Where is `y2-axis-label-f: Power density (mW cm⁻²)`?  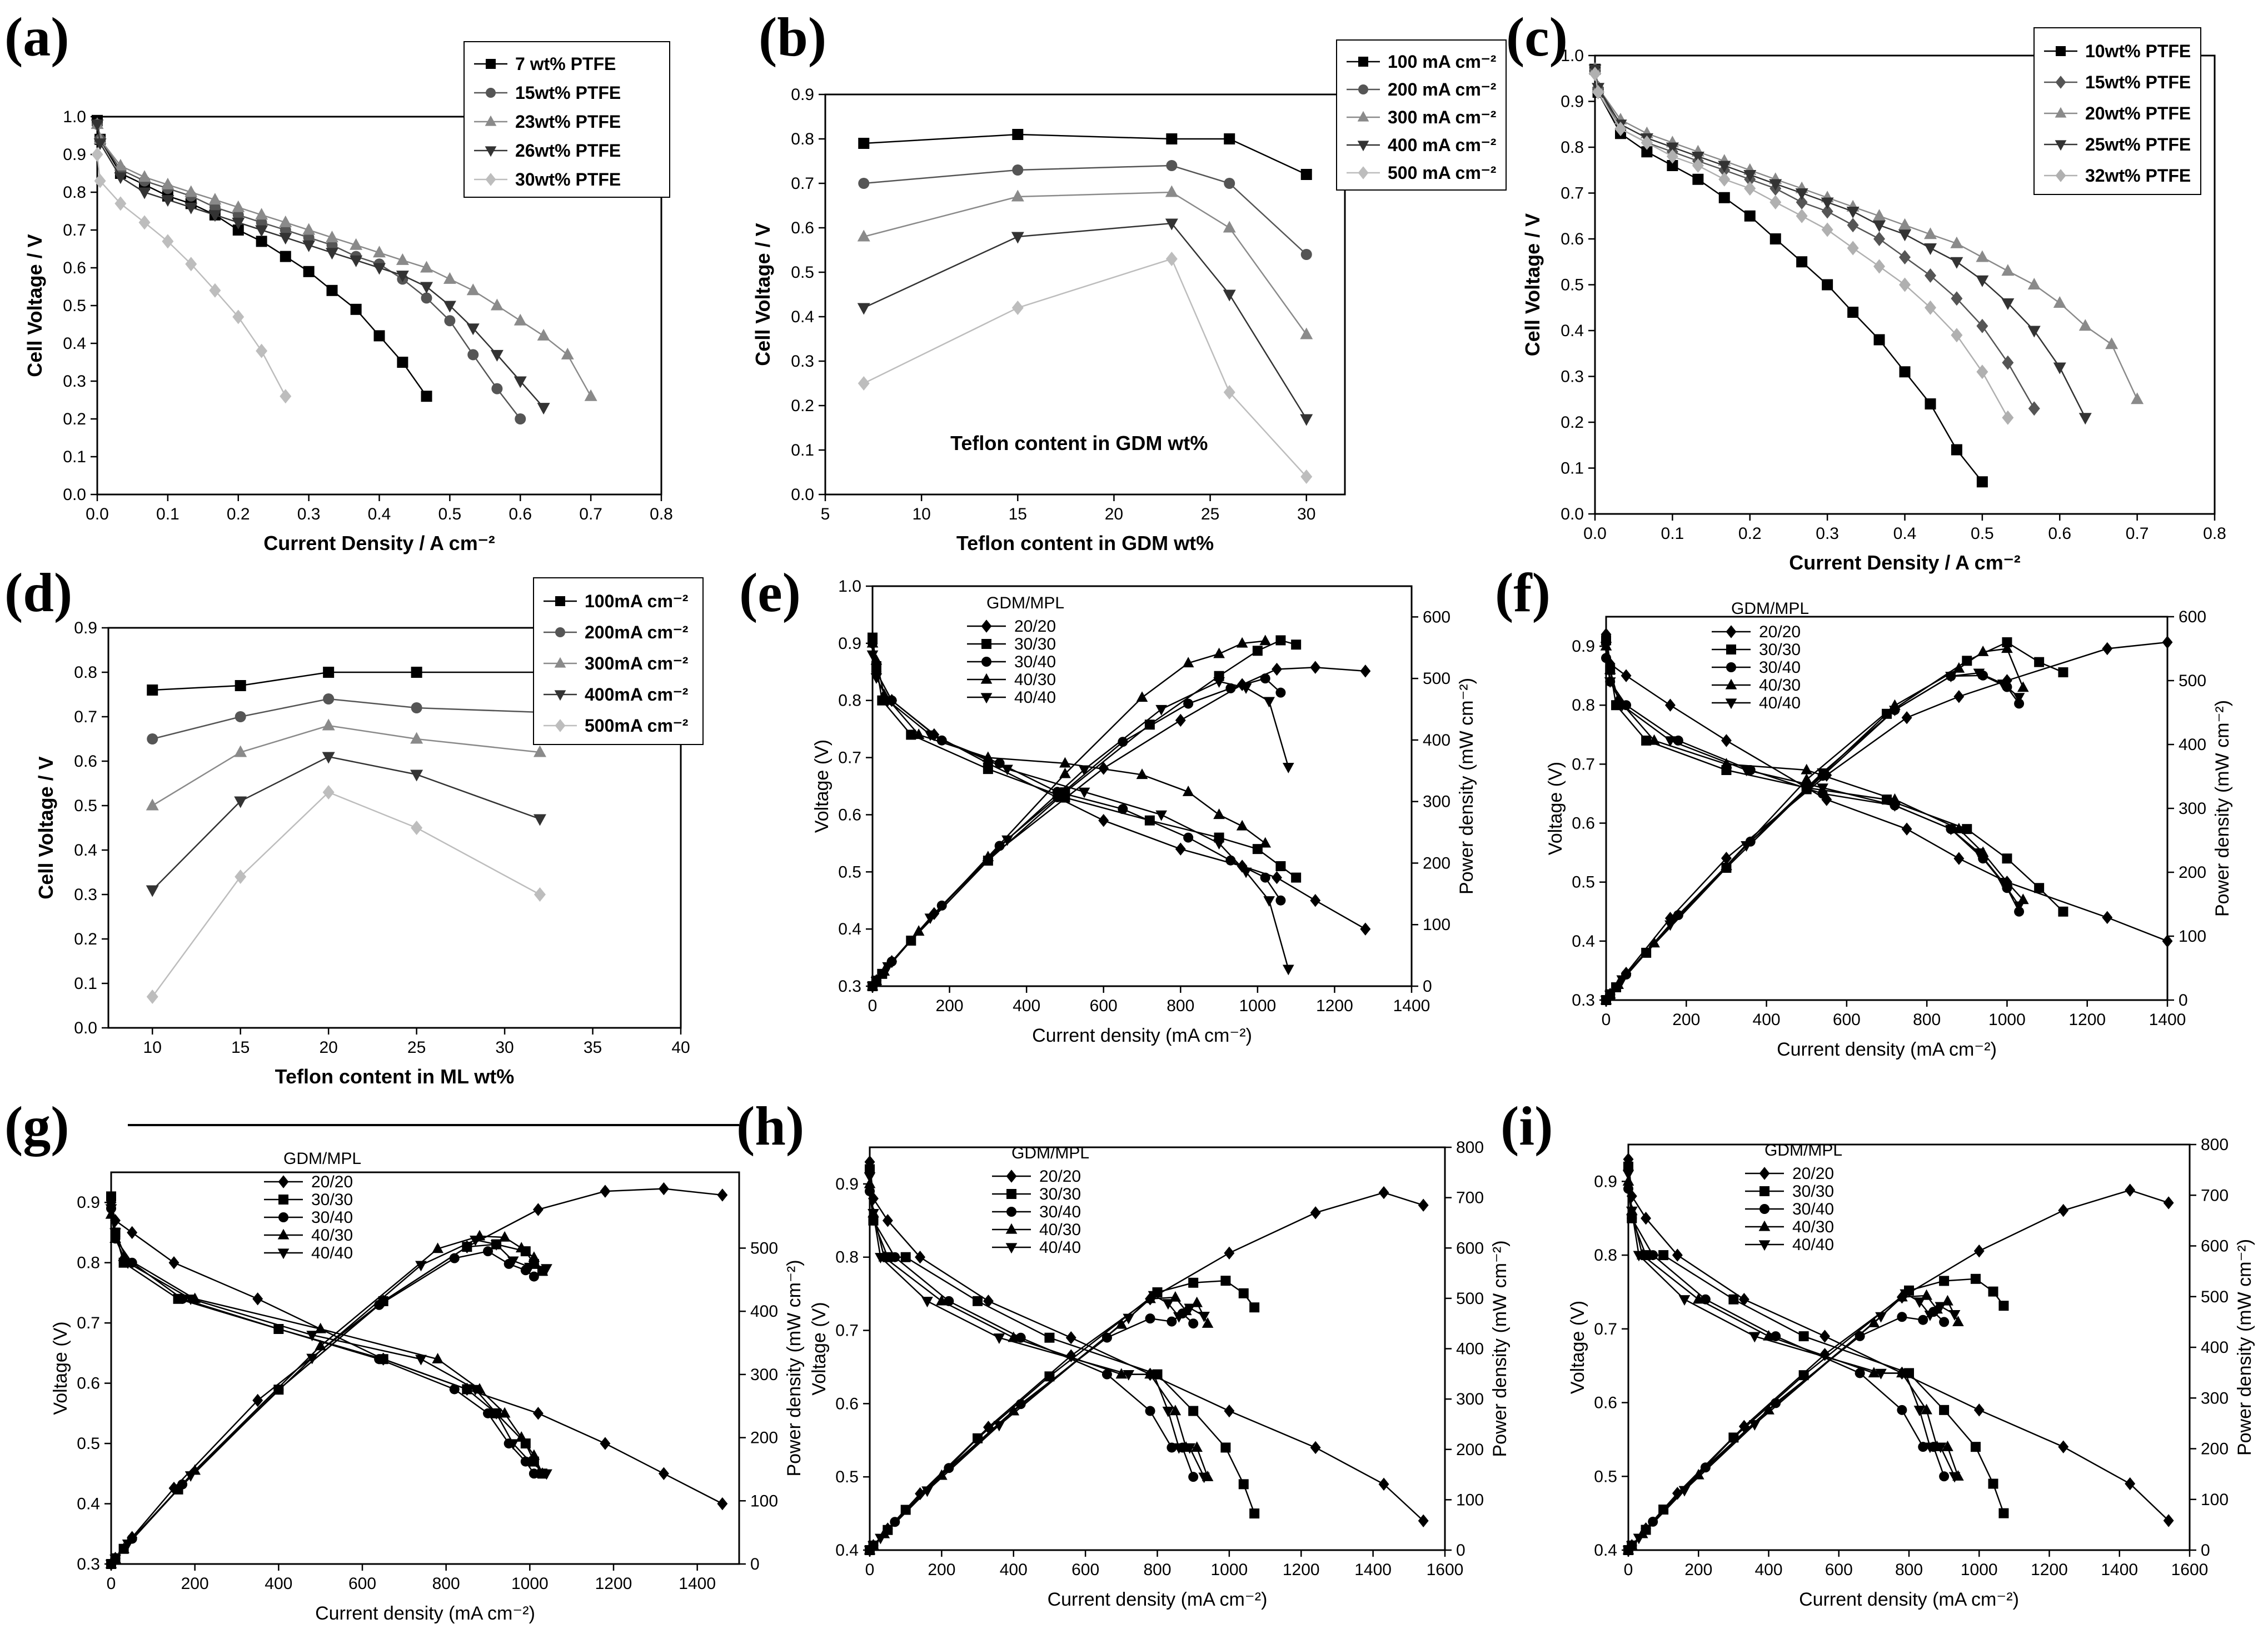 y2-axis-label-f: Power density (mW cm⁻²) is located at coordinates (2222, 808).